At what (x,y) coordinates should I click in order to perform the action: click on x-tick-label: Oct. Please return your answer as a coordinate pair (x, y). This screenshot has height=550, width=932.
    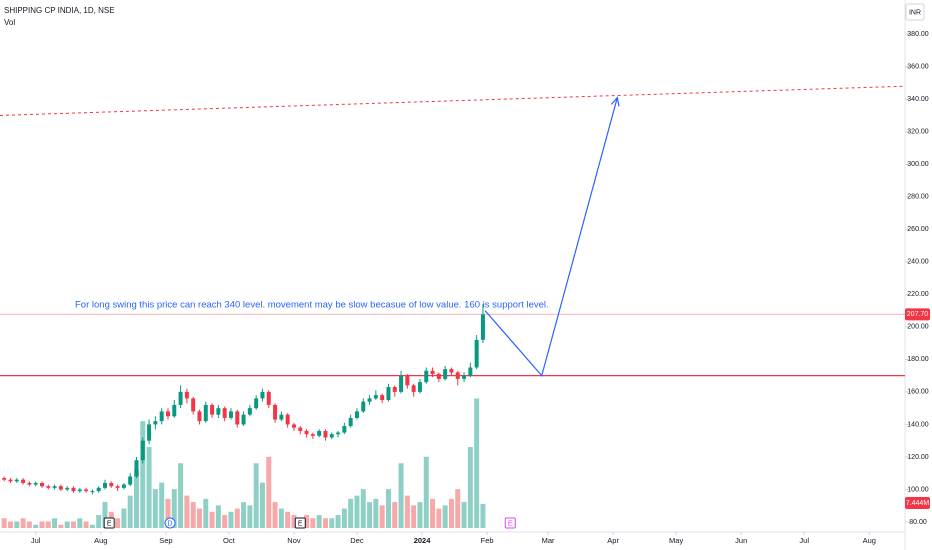
    Looking at the image, I should click on (229, 540).